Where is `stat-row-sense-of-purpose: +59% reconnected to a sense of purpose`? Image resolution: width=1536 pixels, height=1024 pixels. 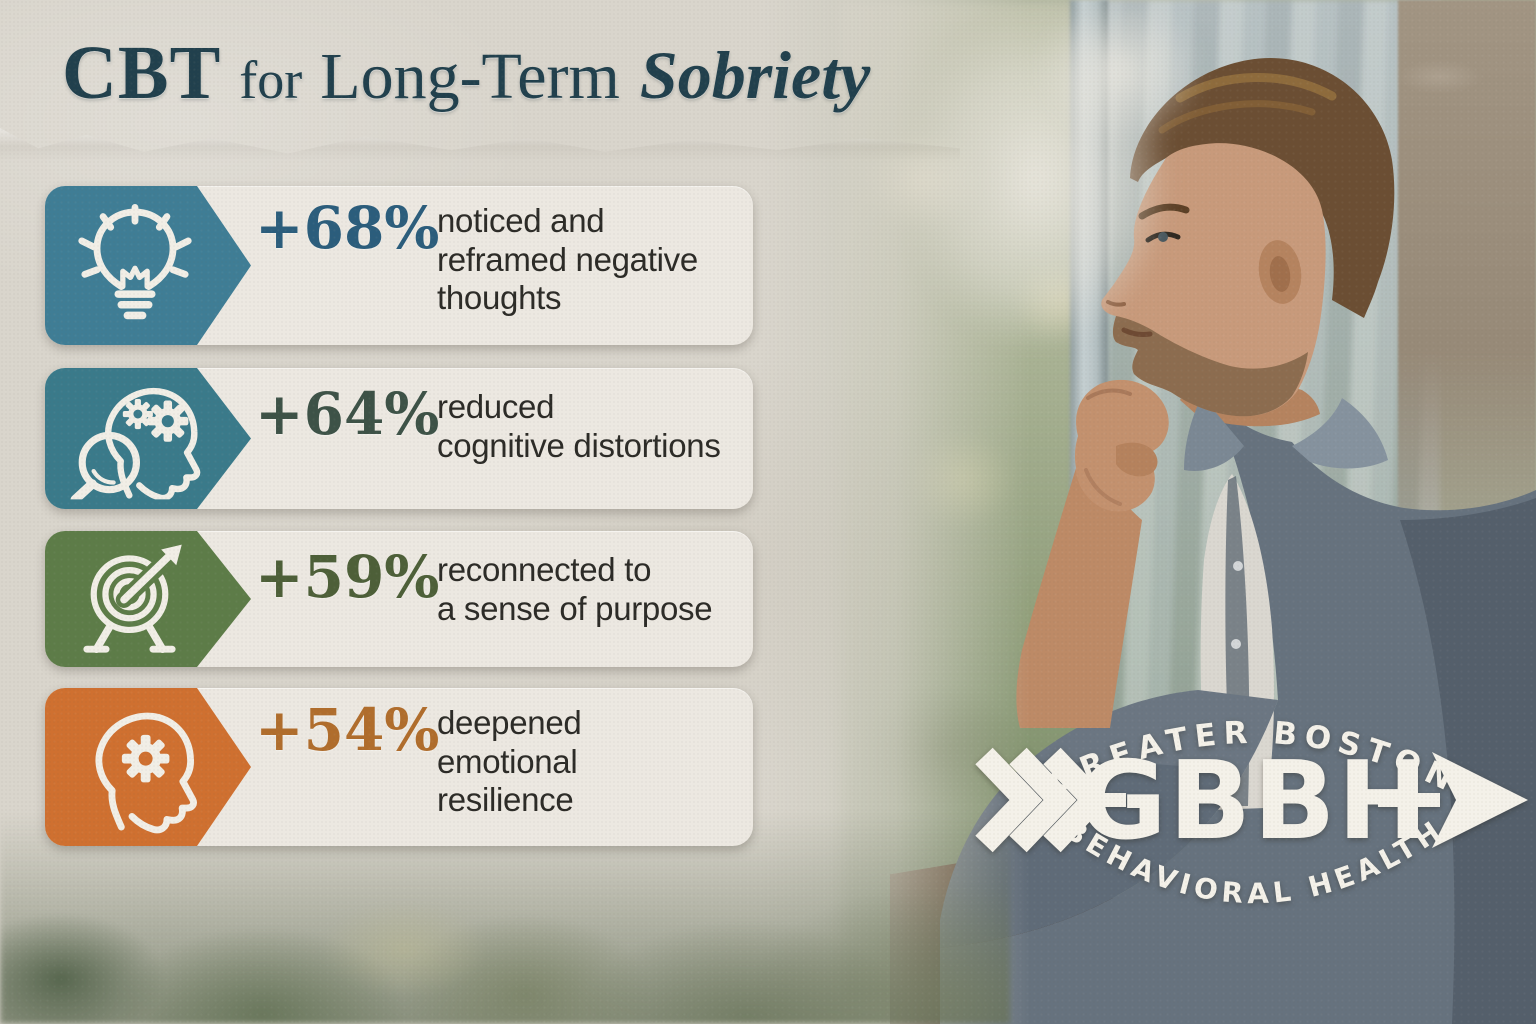 stat-row-sense-of-purpose: +59% reconnected to a sense of purpose is located at coordinates (399, 599).